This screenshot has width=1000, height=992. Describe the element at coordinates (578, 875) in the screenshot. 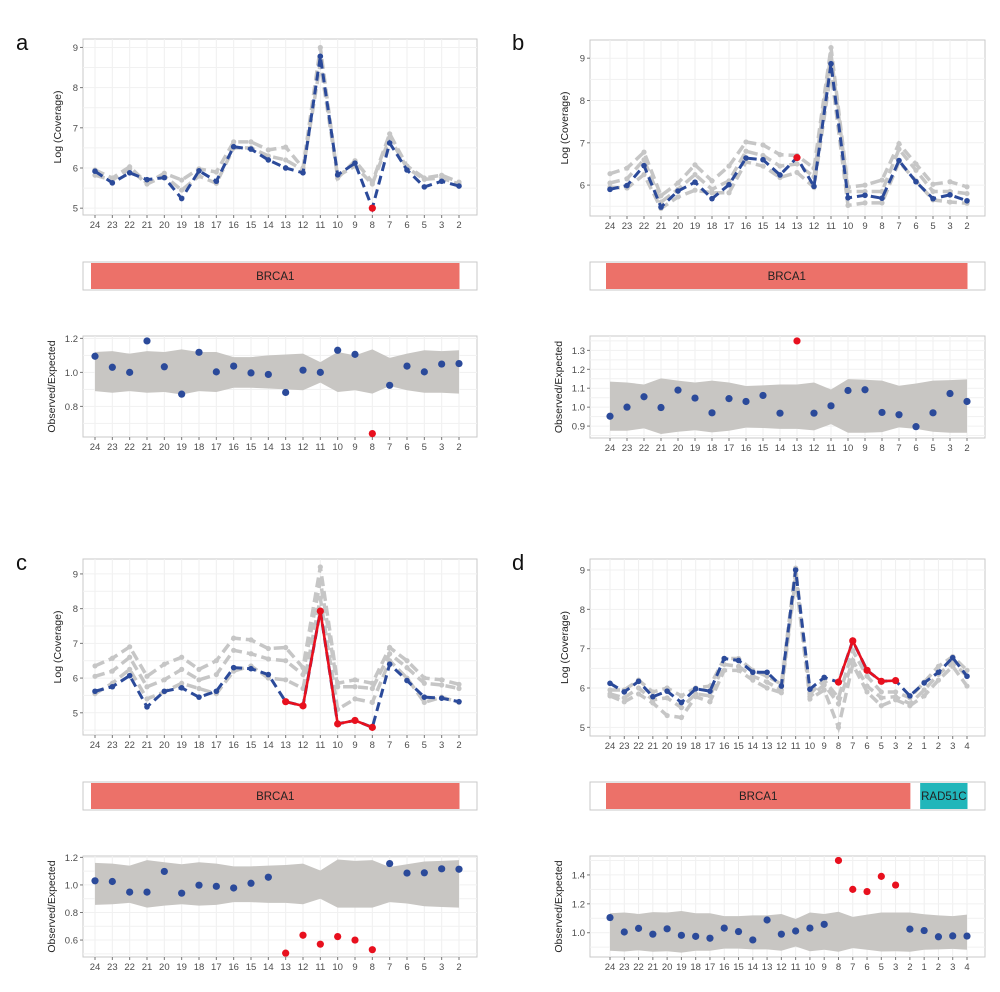

I see `y-tick-label: 1.4` at that location.